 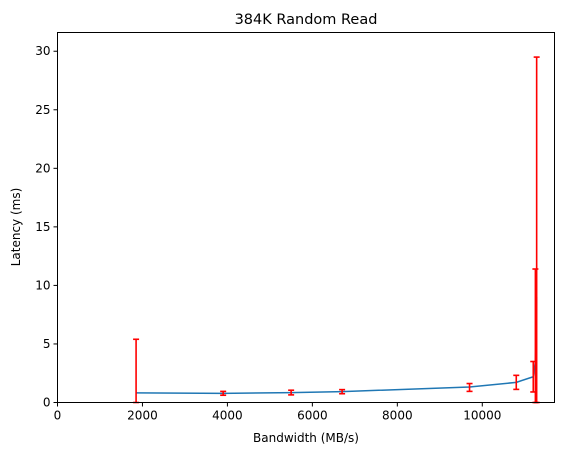 I want to click on y-tick-label: 0, so click(x=47, y=403).